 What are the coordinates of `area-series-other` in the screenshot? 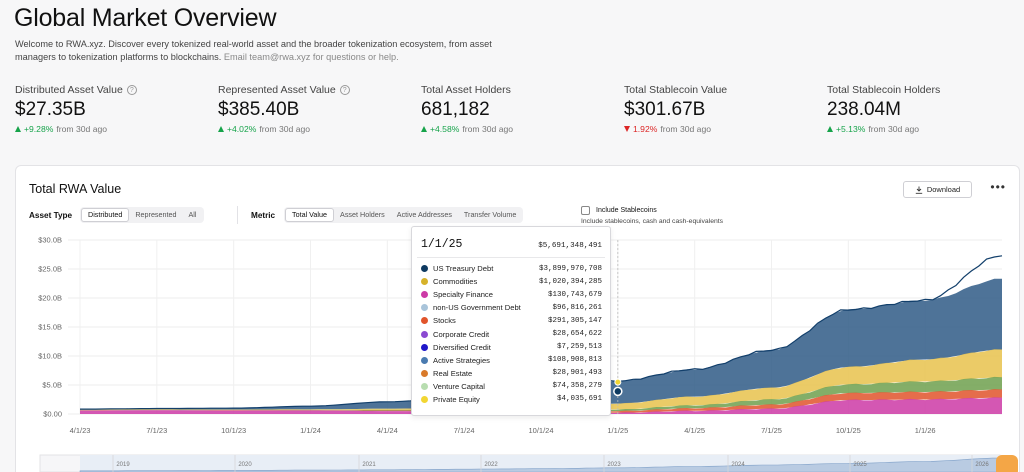 It's located at (541, 405).